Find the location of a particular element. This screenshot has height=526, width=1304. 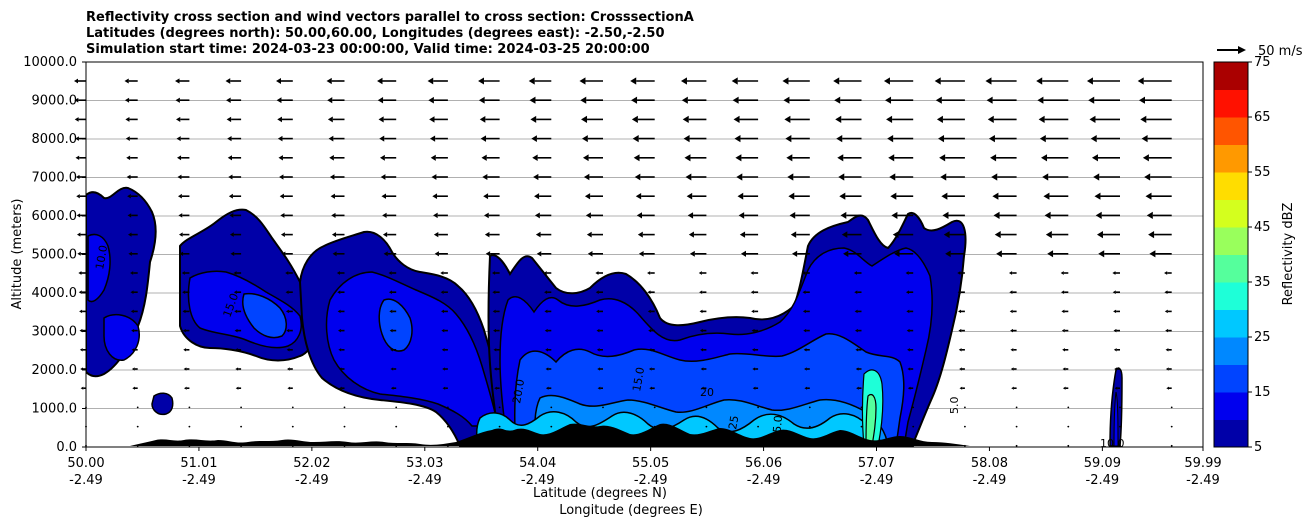

colorbar-tick-label: 25 is located at coordinates (1262, 337).